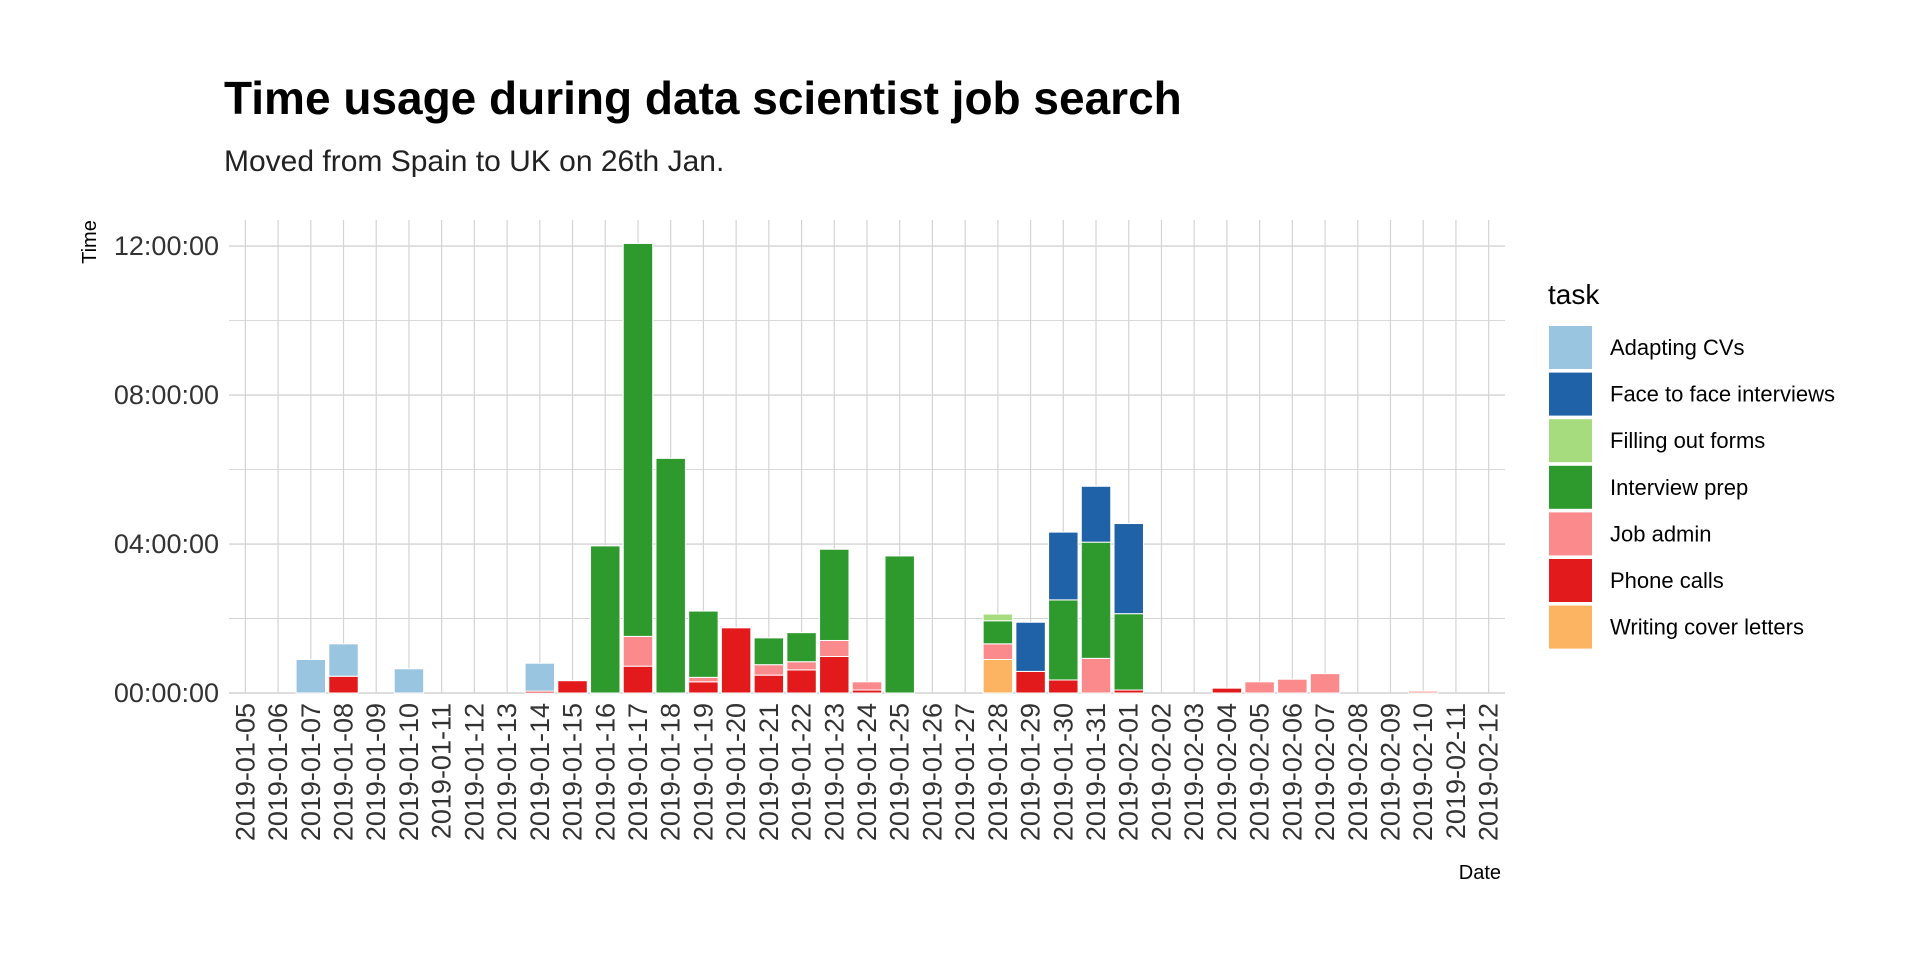  I want to click on x-tick-label: 2019-01-21, so click(769, 772).